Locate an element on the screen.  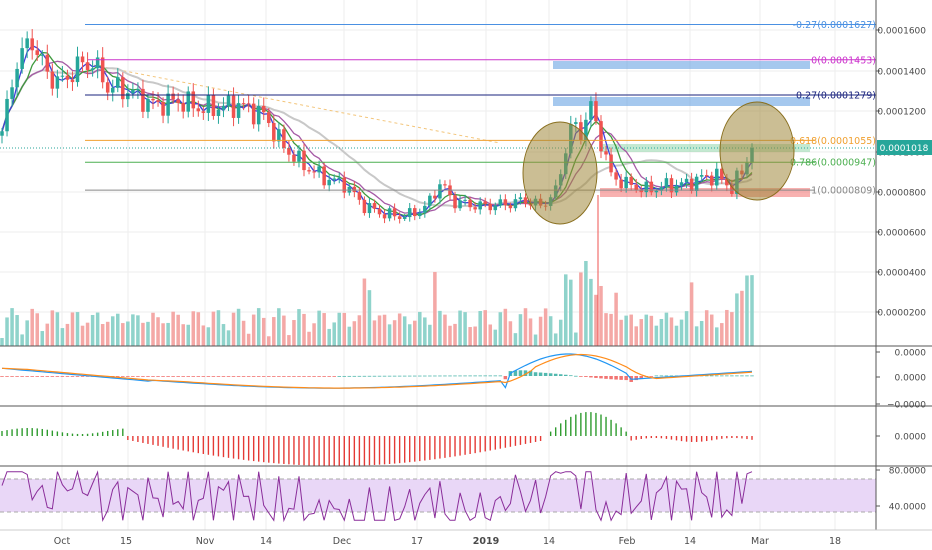
x-axis-label-0: Oct is located at coordinates (62, 541).